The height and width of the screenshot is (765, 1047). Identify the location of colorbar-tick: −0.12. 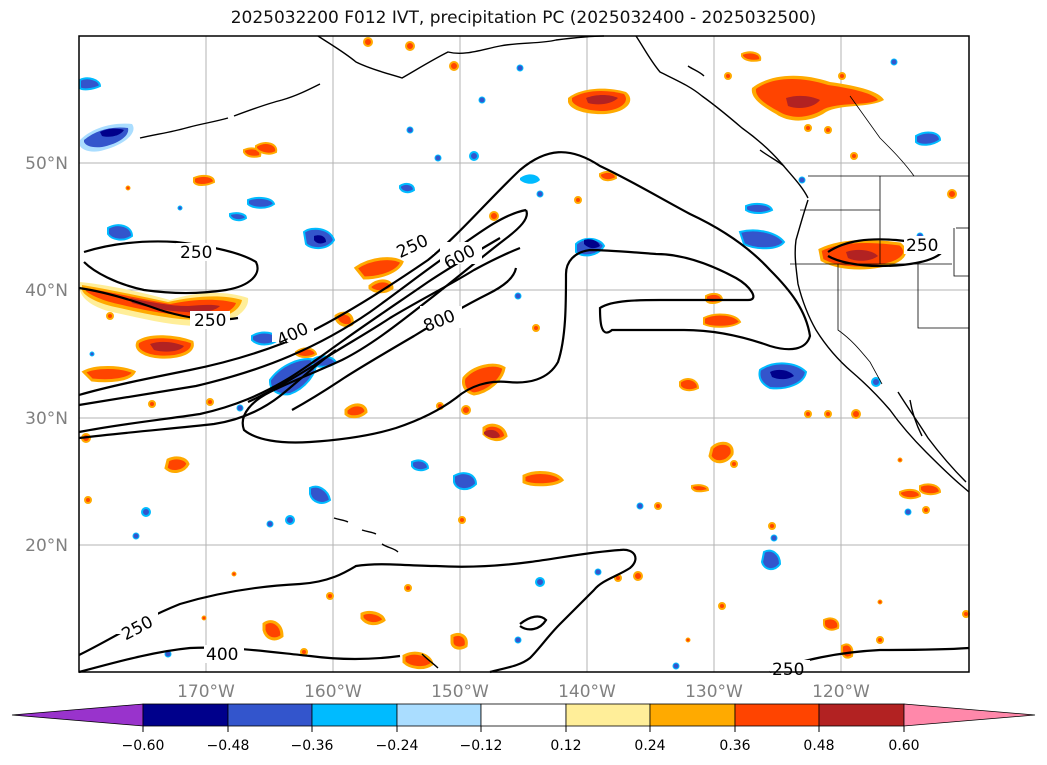
(481, 746).